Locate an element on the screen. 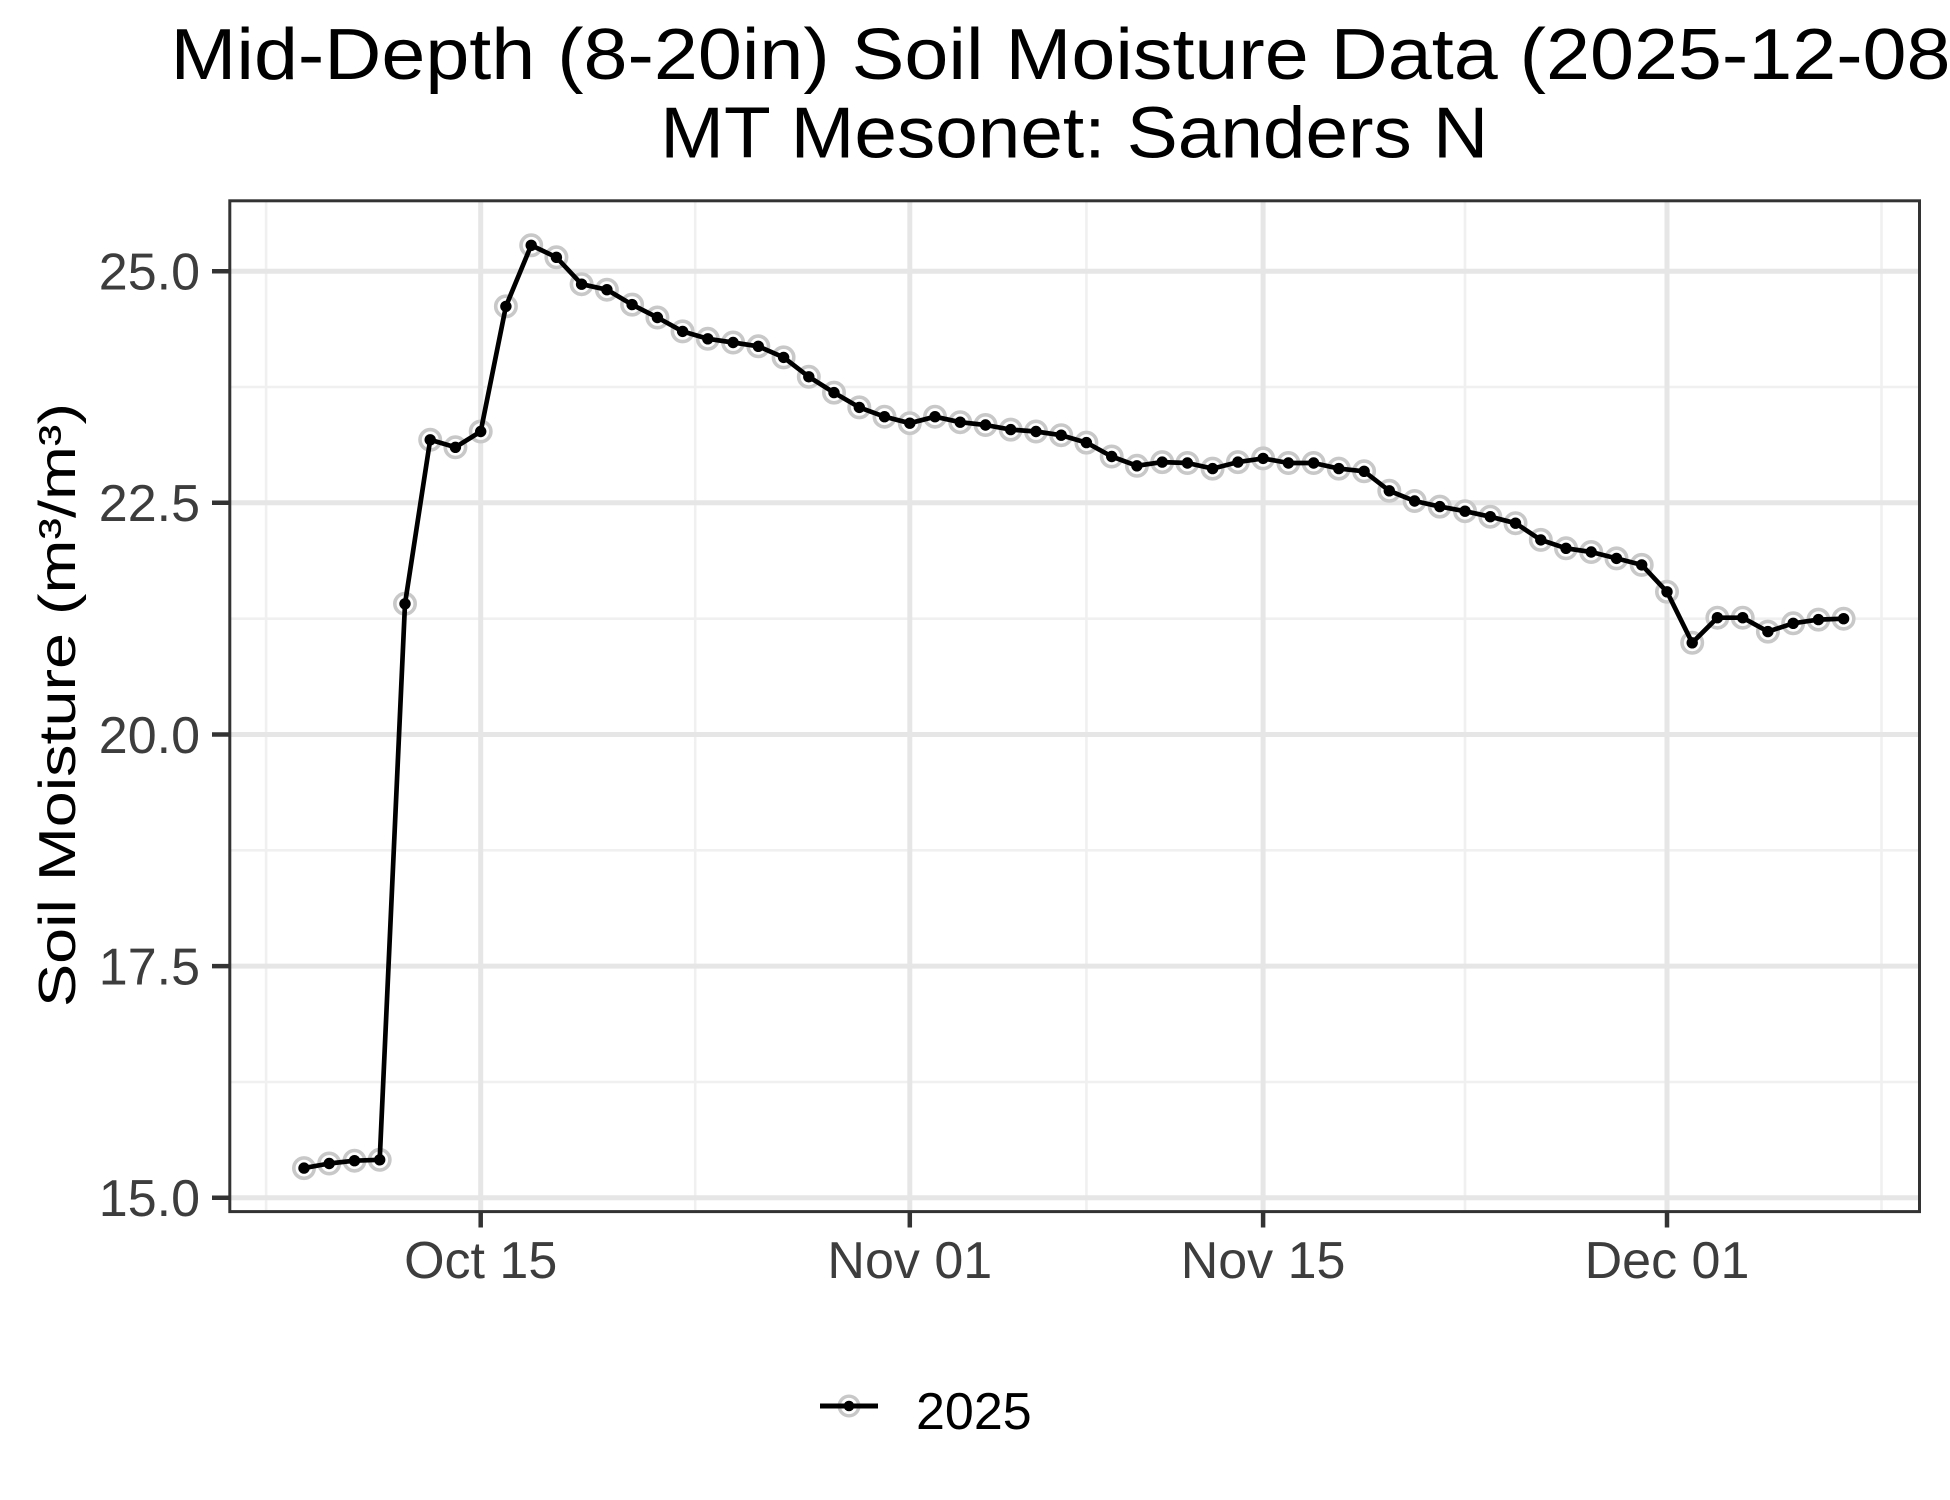  svg-text: 2025 is located at coordinates (974, 1412).